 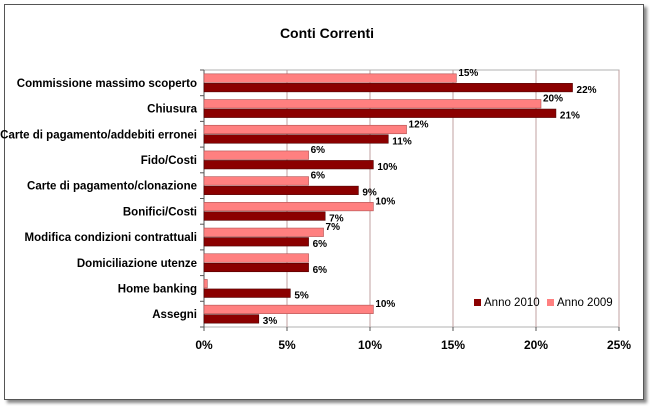 What do you see at coordinates (619, 345) in the screenshot?
I see `x-tick-label: 25%` at bounding box center [619, 345].